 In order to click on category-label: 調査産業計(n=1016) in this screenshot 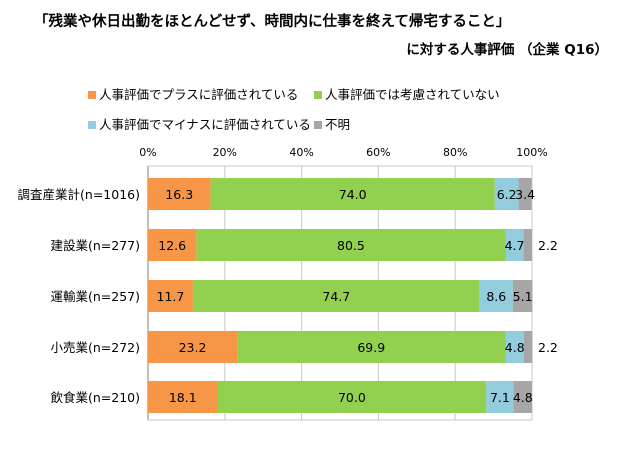, I will do `click(79, 194)`.